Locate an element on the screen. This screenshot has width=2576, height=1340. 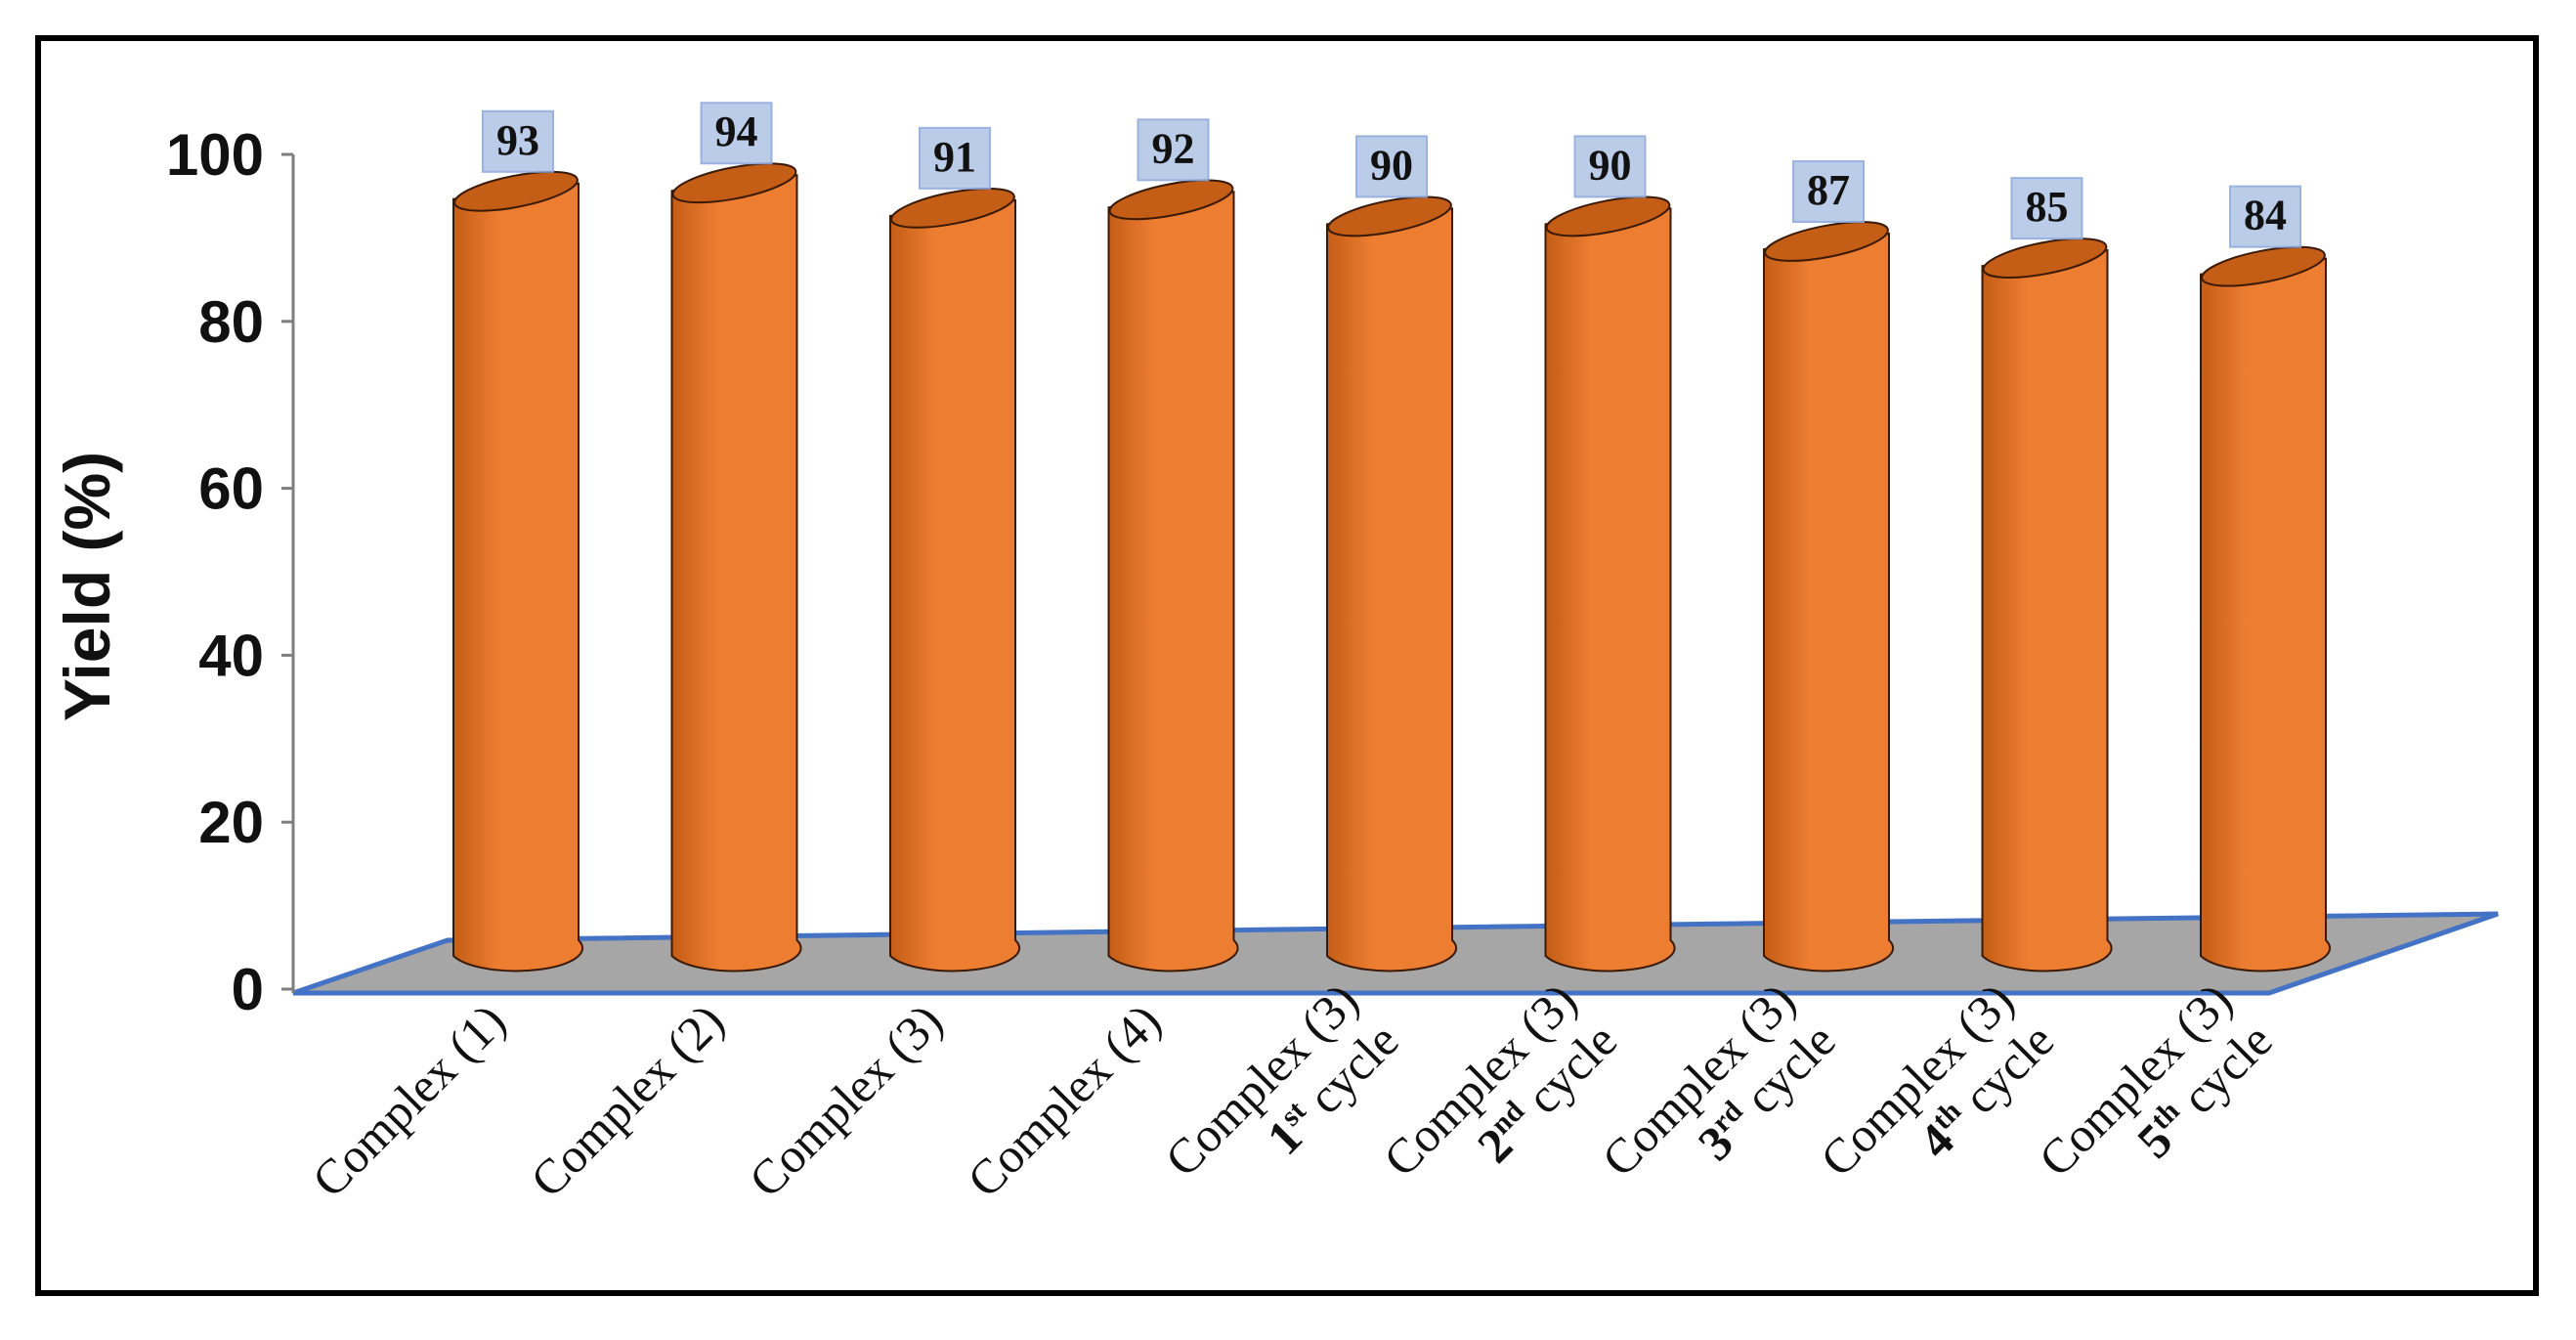
bar: 94 is located at coordinates (736, 537).